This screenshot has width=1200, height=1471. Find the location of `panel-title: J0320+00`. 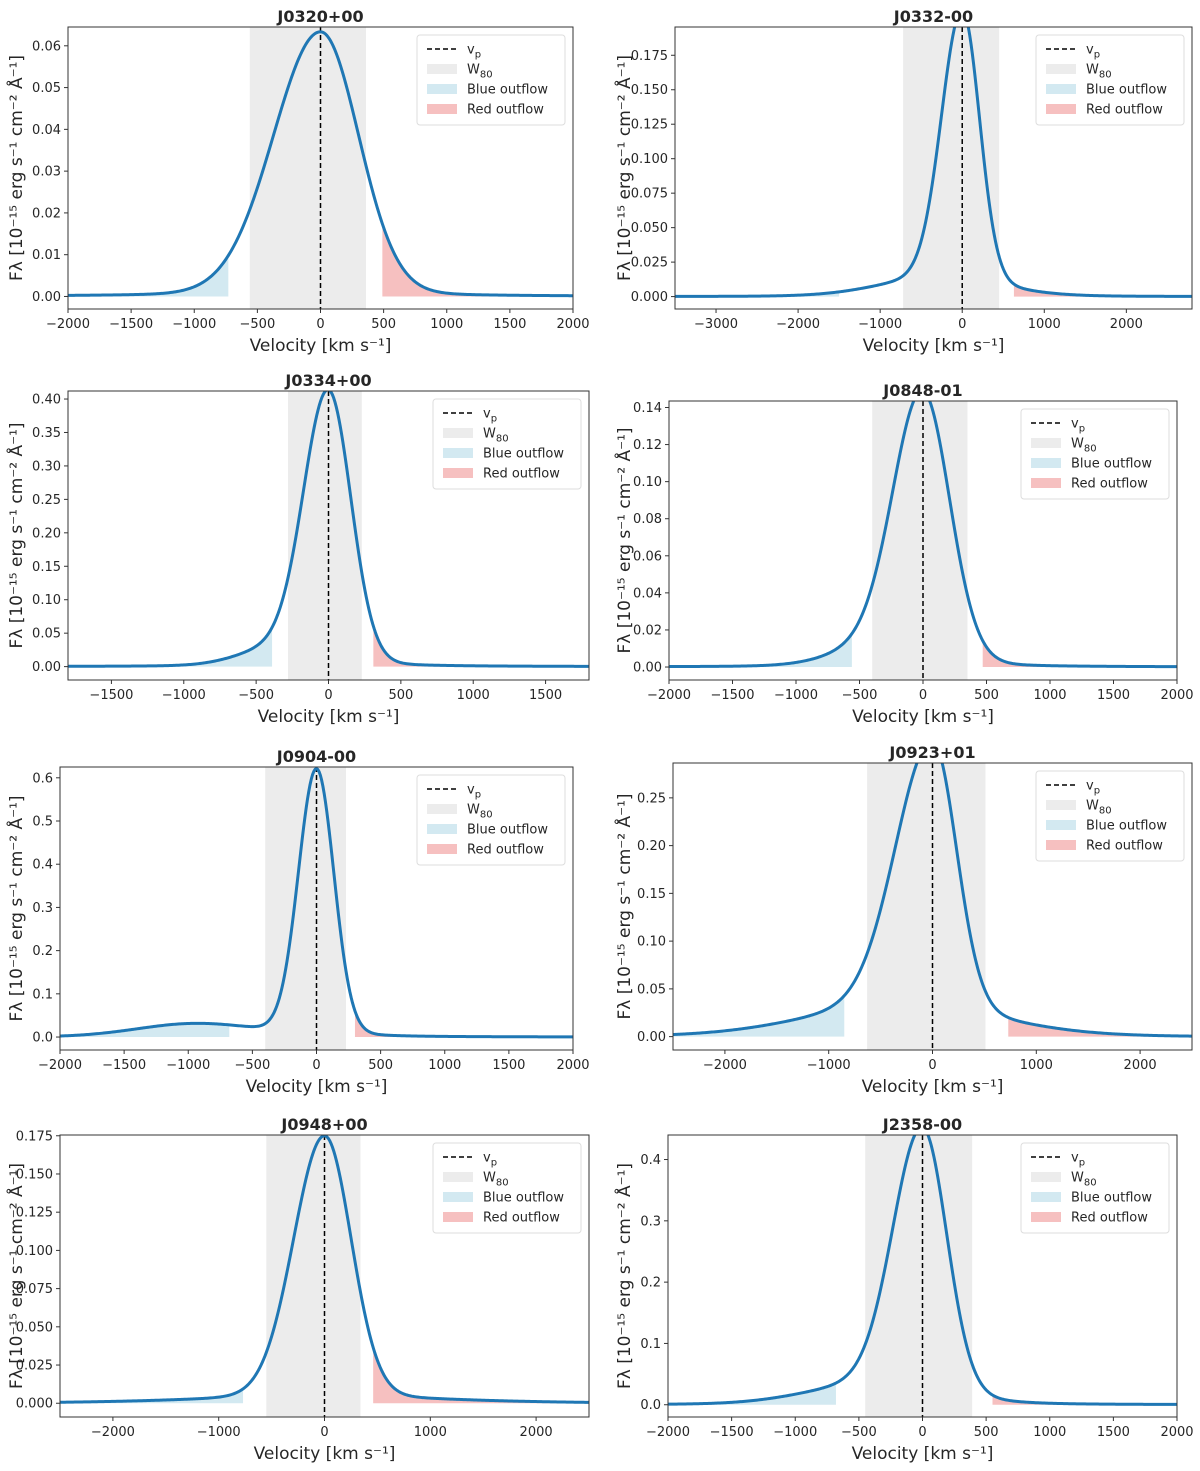

panel-title: J0320+00 is located at coordinates (319, 16).